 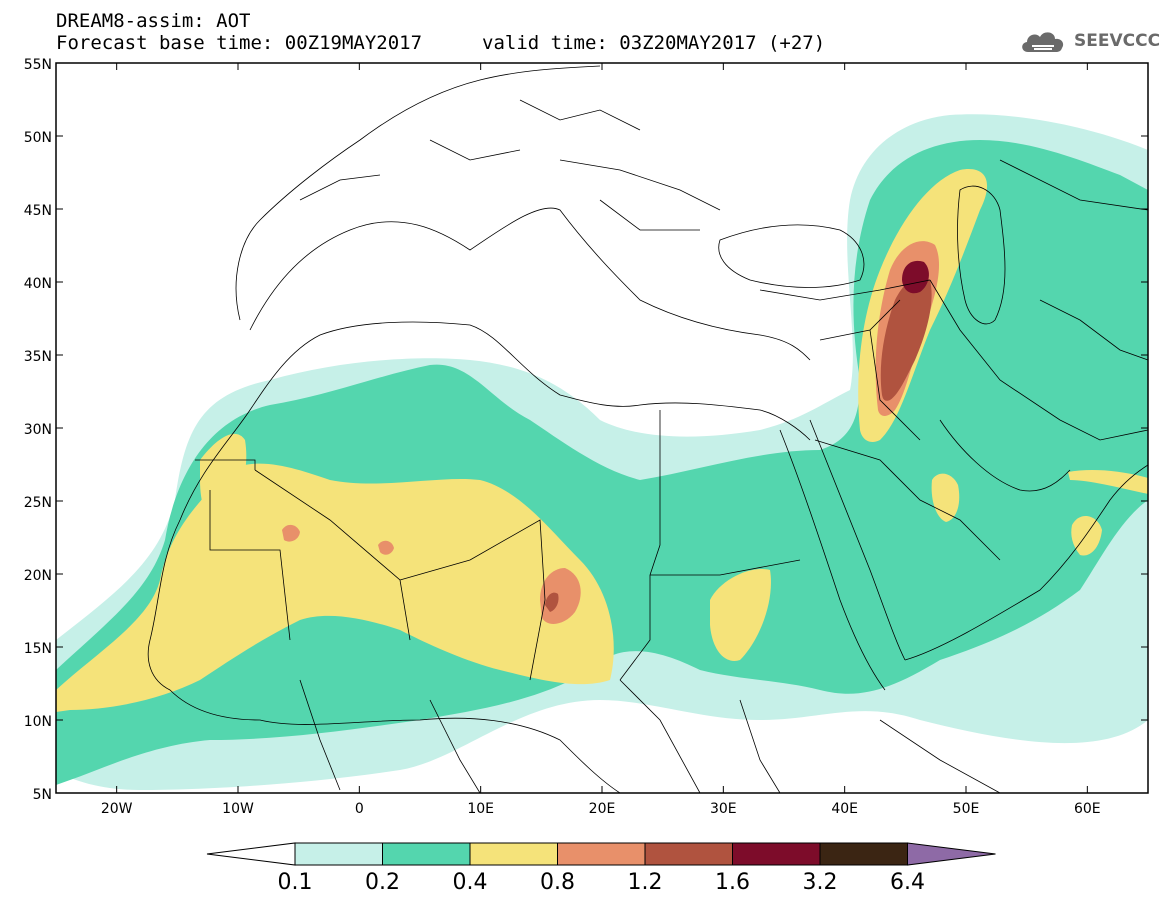 I want to click on lat-tick-label: 35N, so click(x=38, y=357).